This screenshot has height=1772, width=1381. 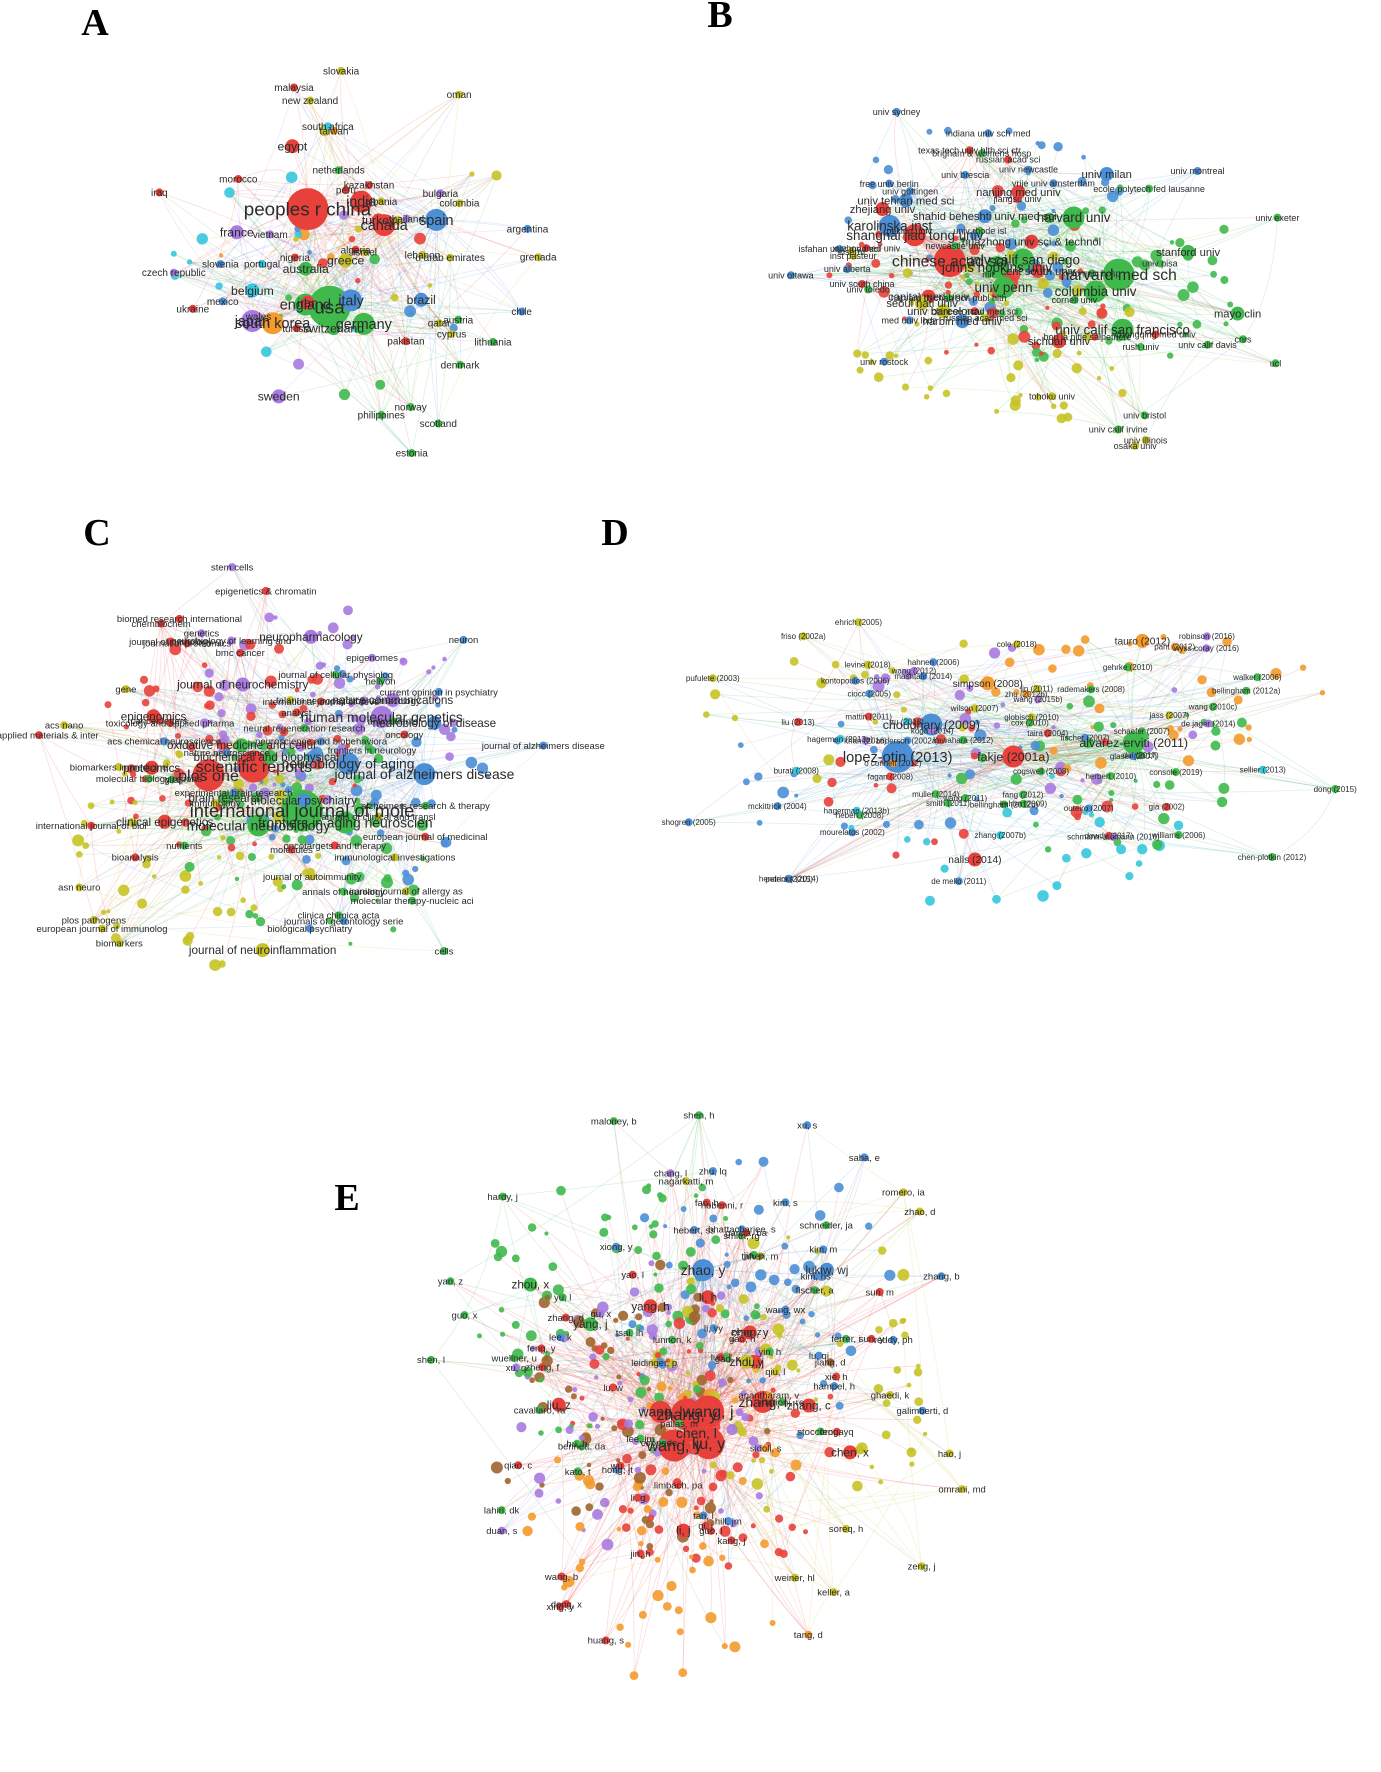 What do you see at coordinates (979, 231) in the screenshot?
I see `node-label: univ rhode isl` at bounding box center [979, 231].